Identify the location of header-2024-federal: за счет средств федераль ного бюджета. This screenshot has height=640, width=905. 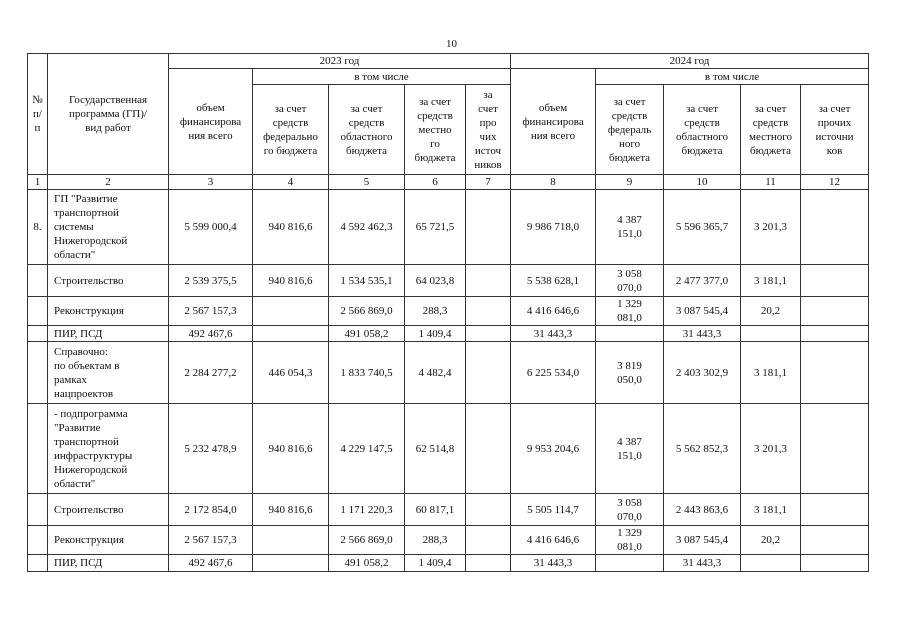
(630, 129).